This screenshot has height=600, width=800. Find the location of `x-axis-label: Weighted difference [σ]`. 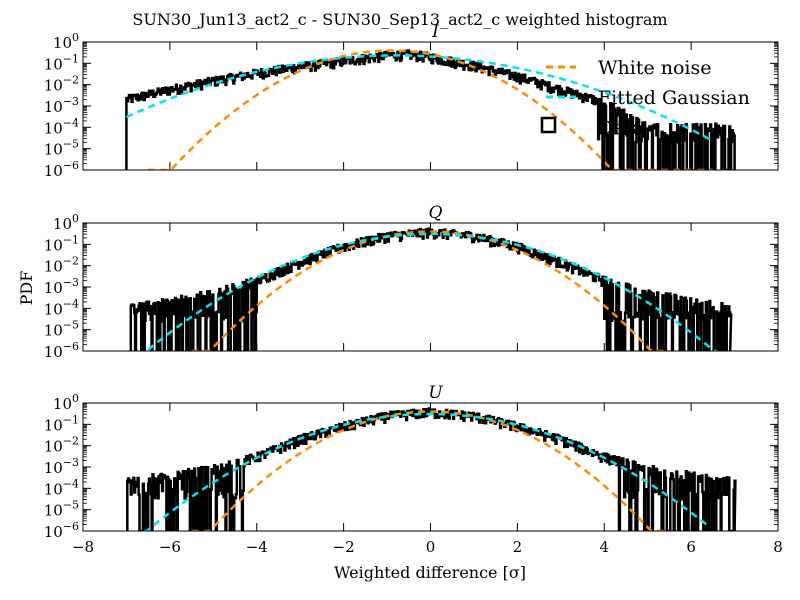

x-axis-label: Weighted difference [σ] is located at coordinates (430, 572).